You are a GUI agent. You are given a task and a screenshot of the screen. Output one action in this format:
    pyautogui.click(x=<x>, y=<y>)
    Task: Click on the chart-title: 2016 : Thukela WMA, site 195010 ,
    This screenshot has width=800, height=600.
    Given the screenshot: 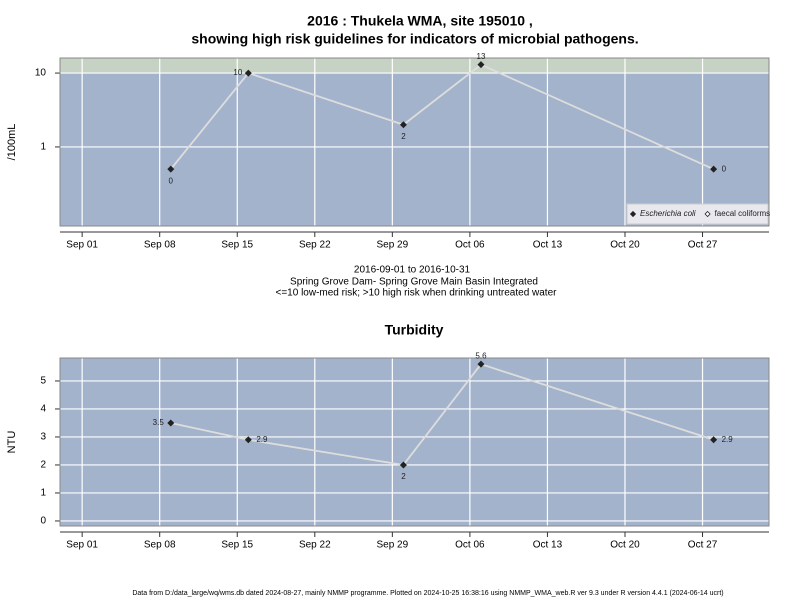 What is the action you would take?
    pyautogui.click(x=420, y=21)
    